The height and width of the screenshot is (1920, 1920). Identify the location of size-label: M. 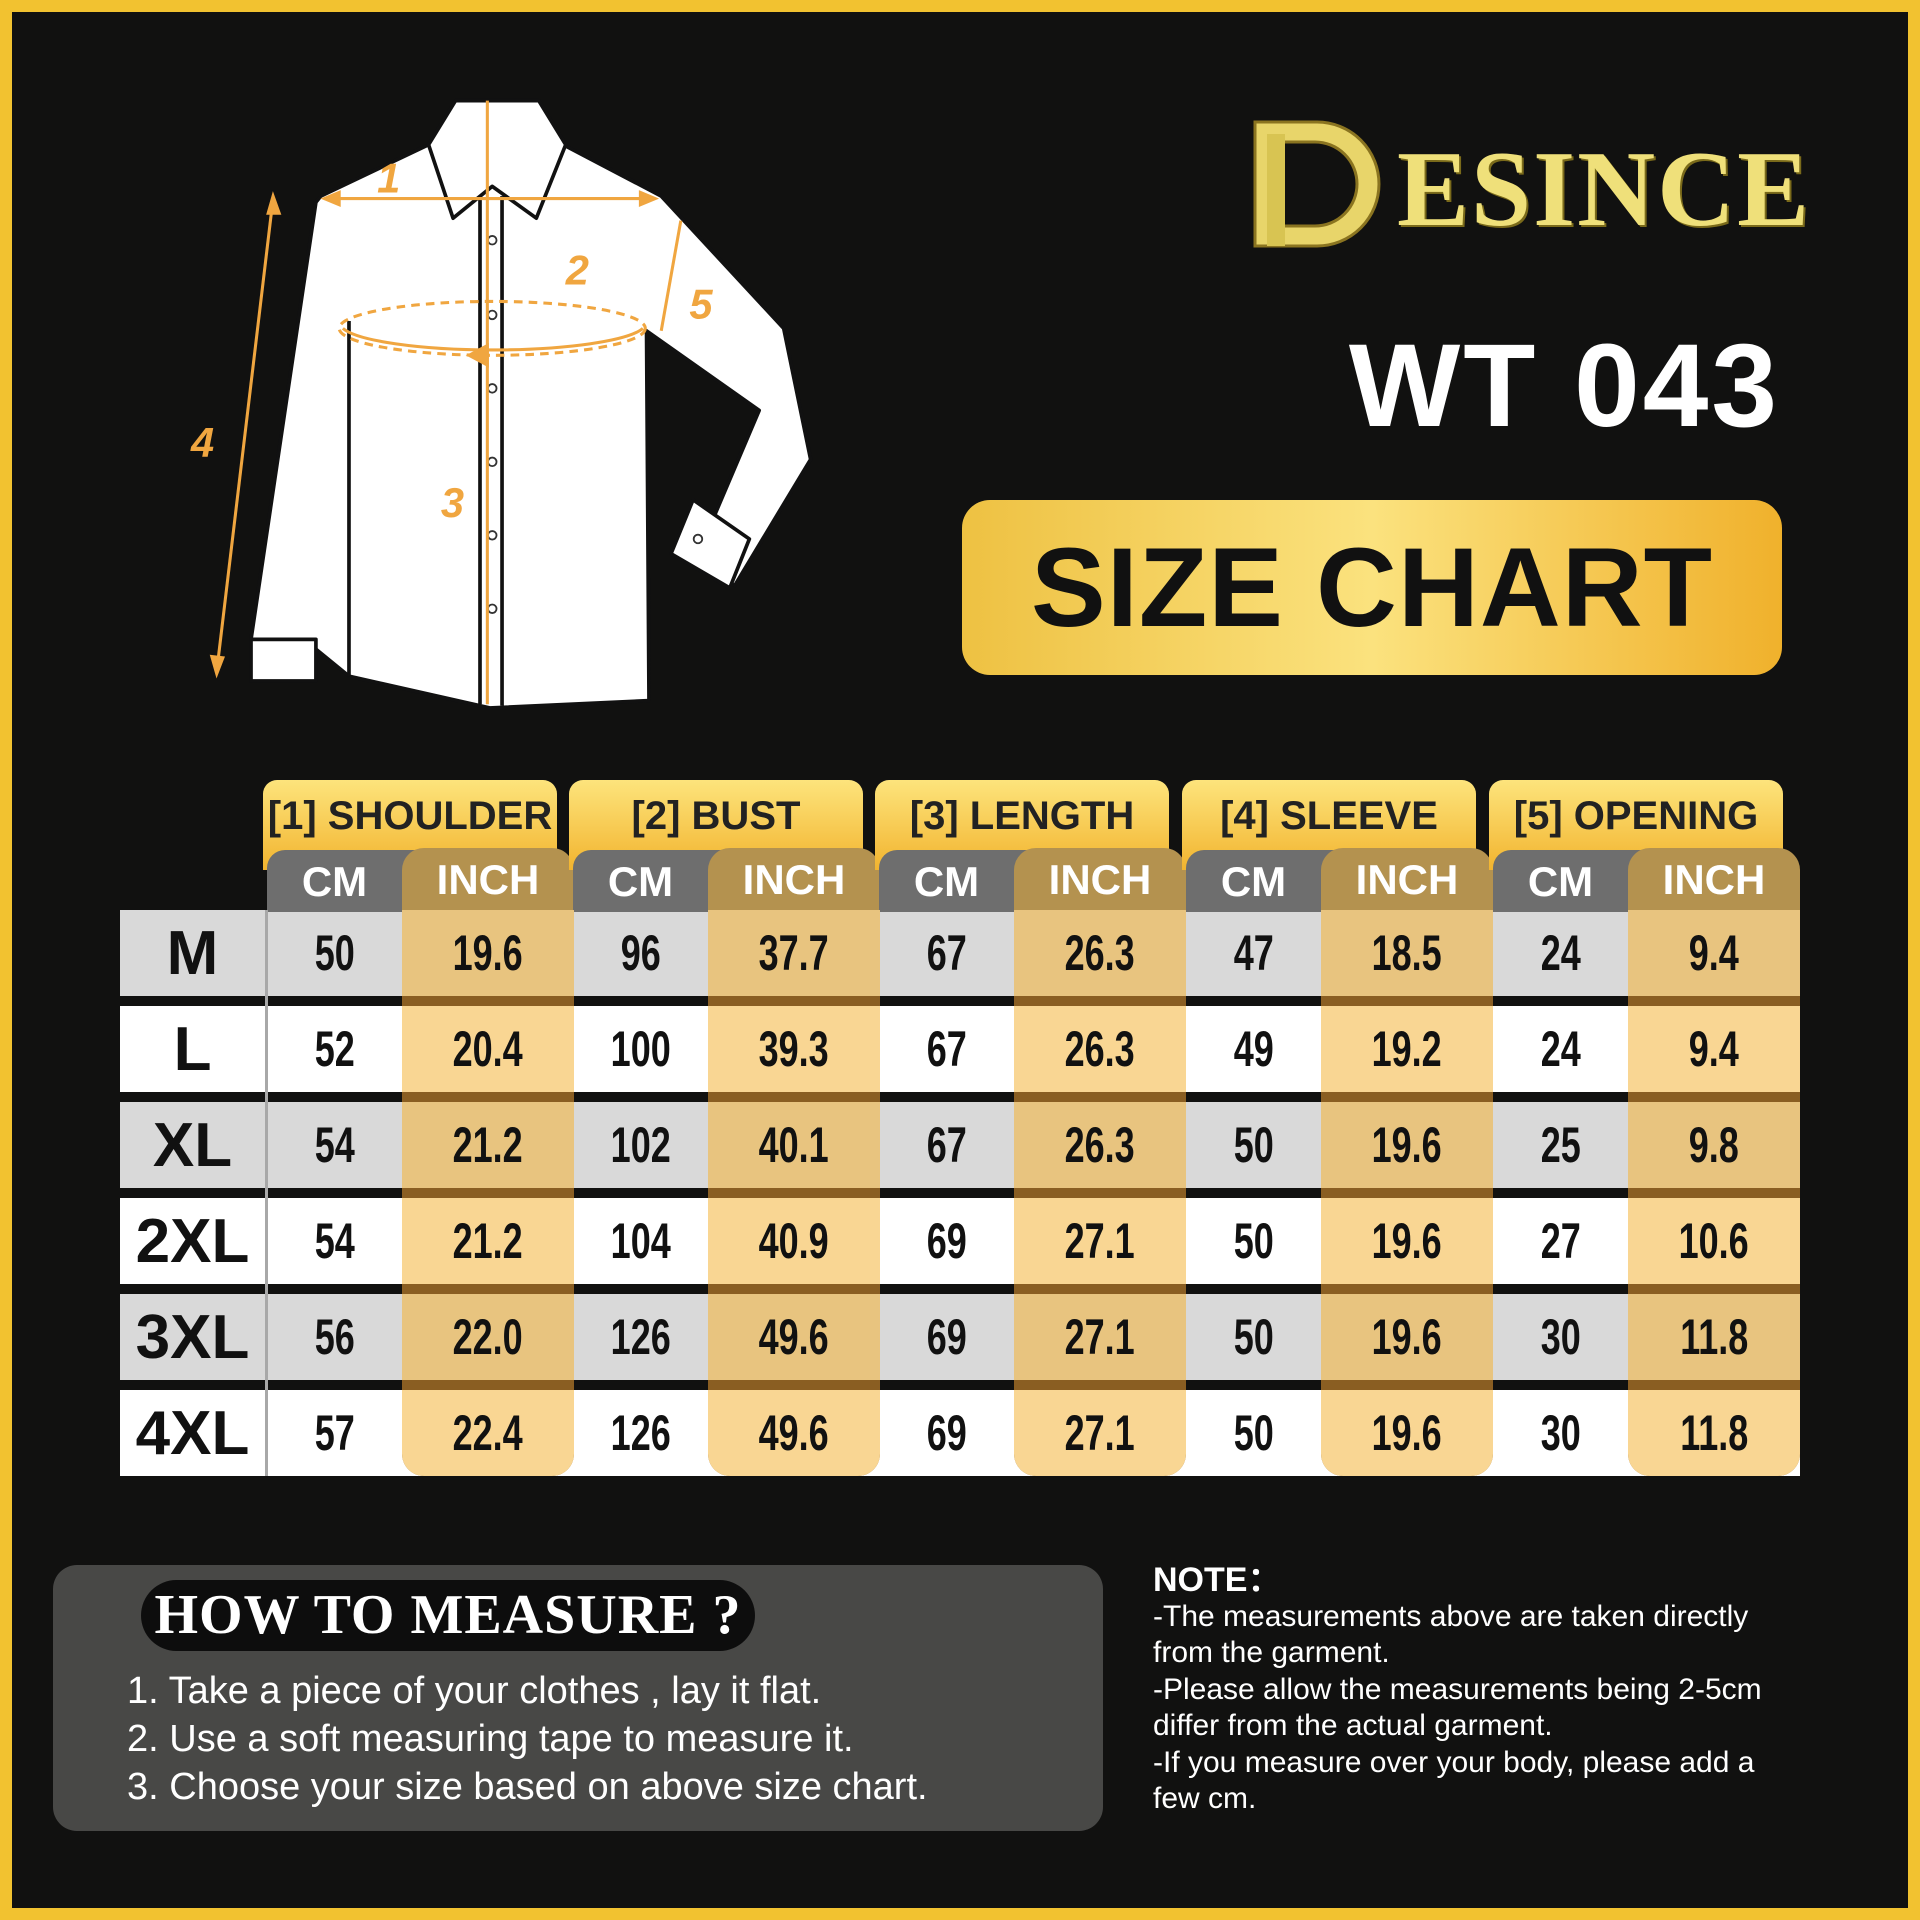
(192, 953).